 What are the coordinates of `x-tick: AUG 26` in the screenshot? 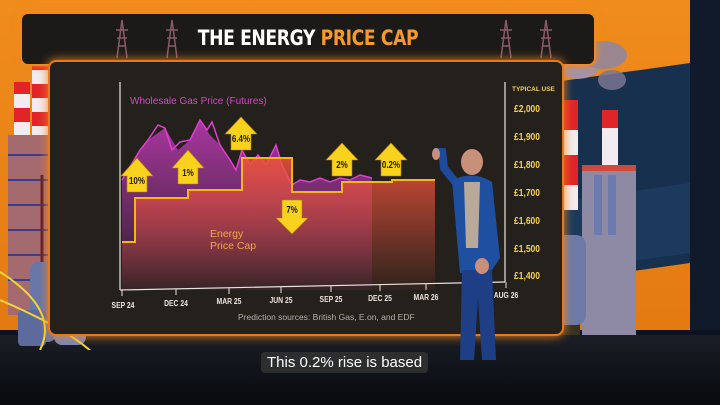 It's located at (506, 295).